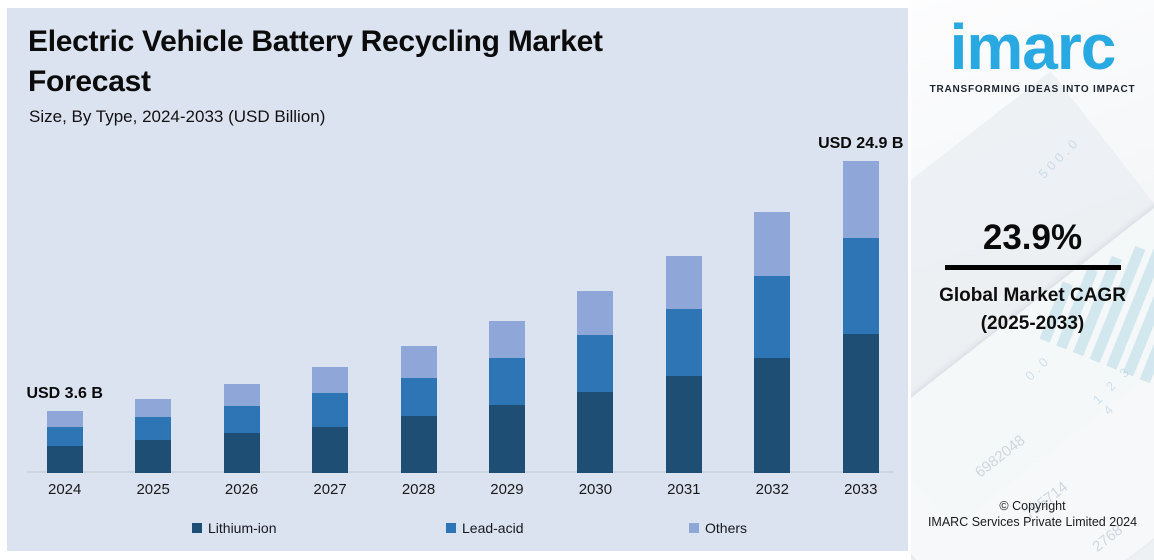  I want to click on bar-segment-lithium-ion-2024, so click(64, 459).